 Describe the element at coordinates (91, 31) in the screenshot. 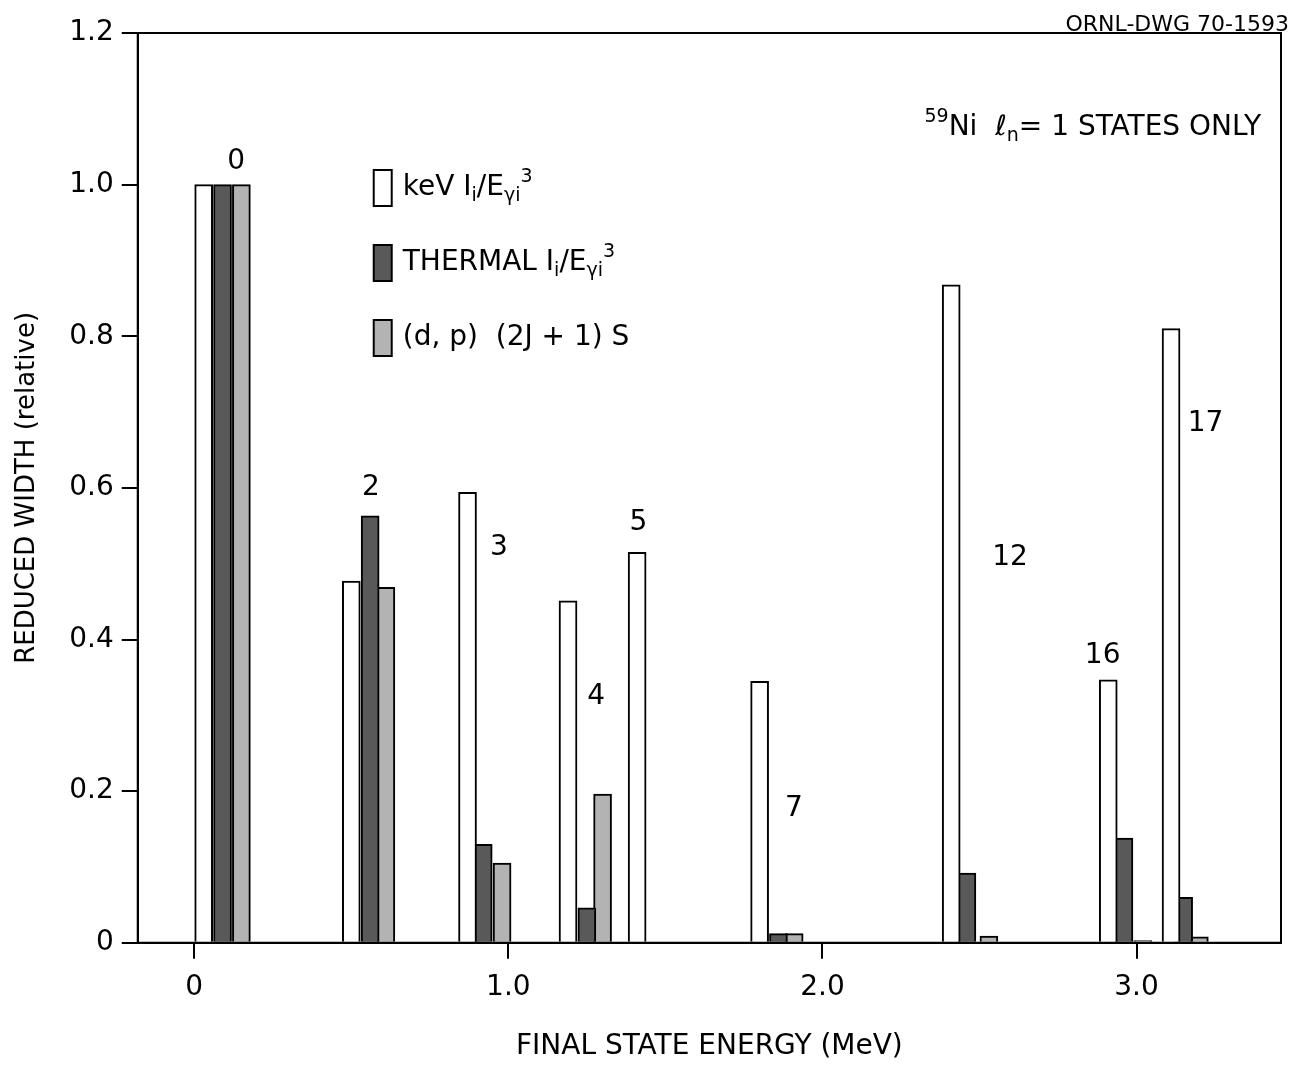

I see `y-tick-label: 1.2` at that location.